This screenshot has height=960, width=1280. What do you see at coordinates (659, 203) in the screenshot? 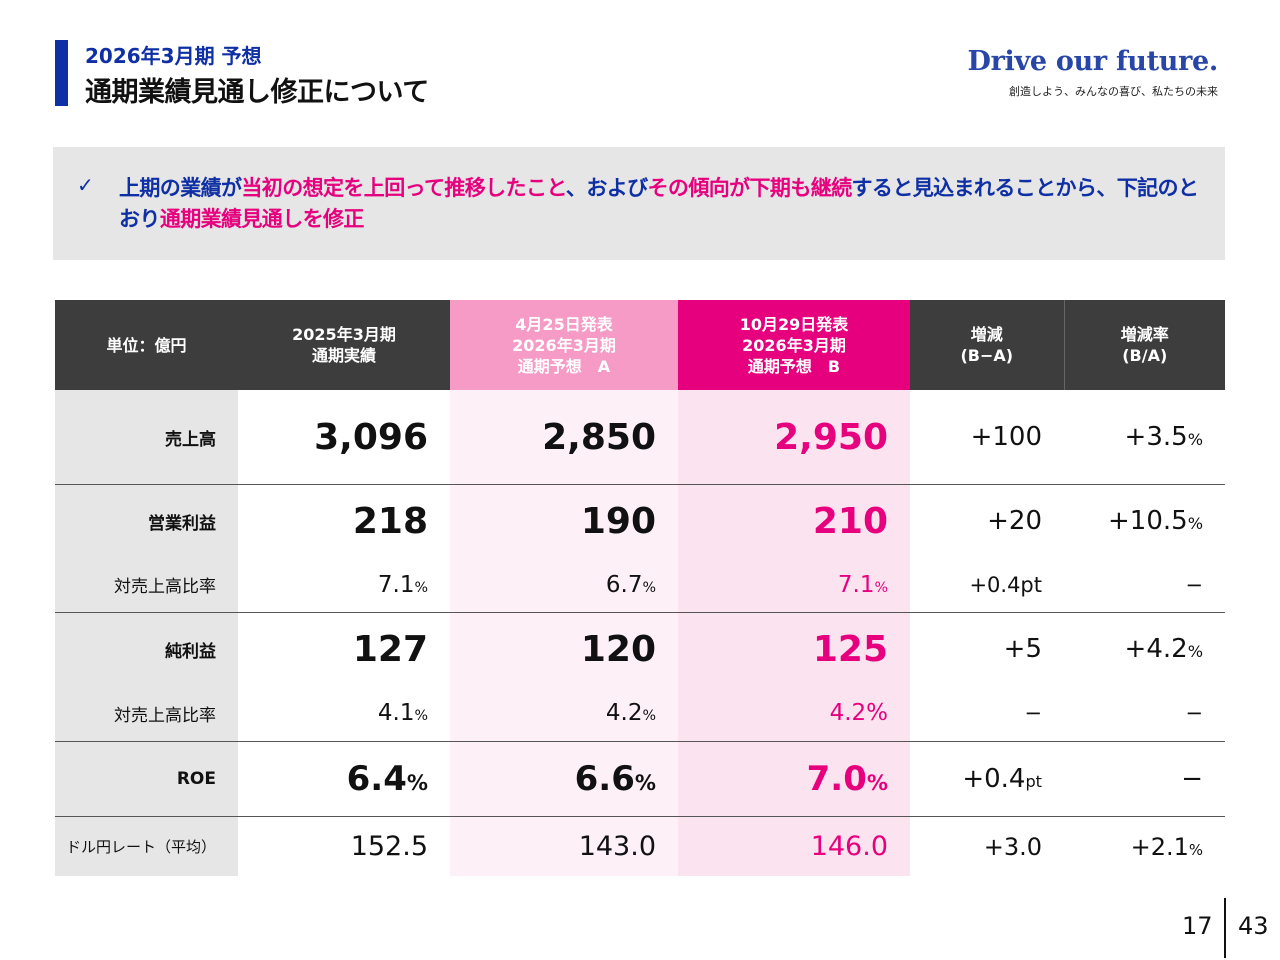
I see `notice-seg: すると見込まれることから、下記のとおり` at bounding box center [659, 203].